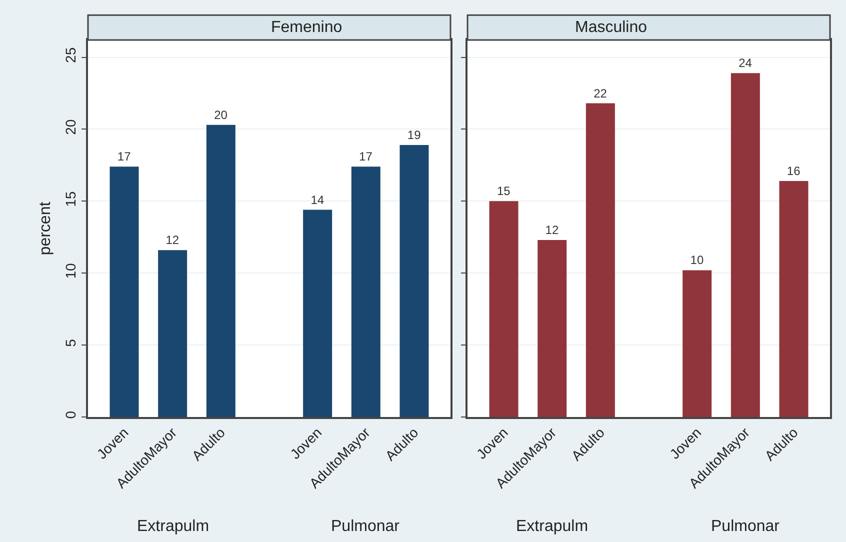  What do you see at coordinates (306, 27) in the screenshot?
I see `chart-title: Femenino` at bounding box center [306, 27].